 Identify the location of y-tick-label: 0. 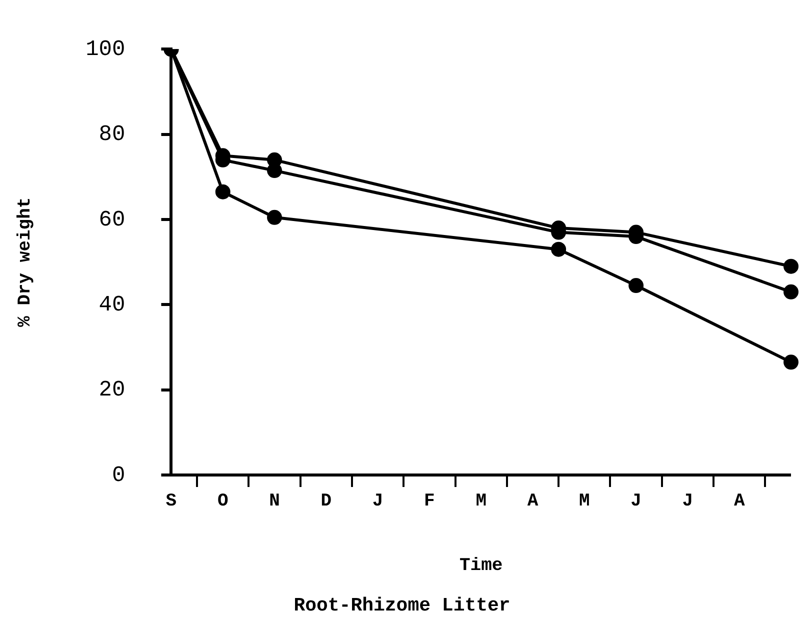
(119, 475).